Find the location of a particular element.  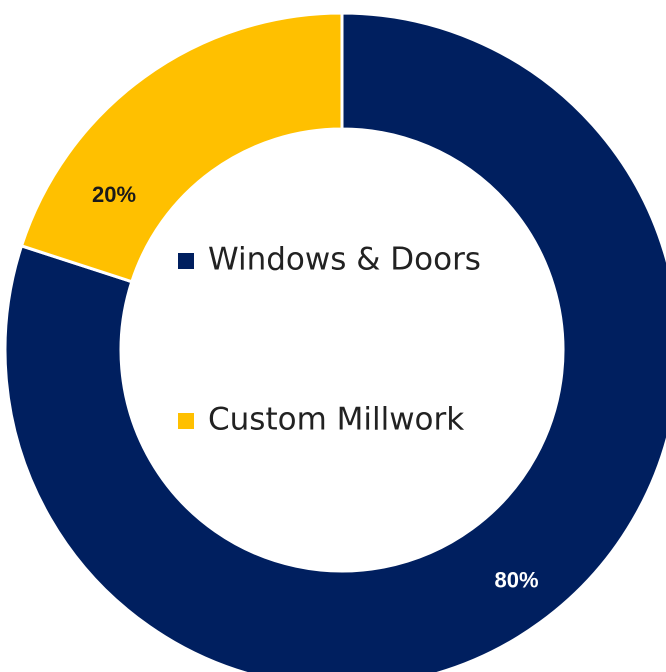

slice-value-label: 20% is located at coordinates (114, 194).